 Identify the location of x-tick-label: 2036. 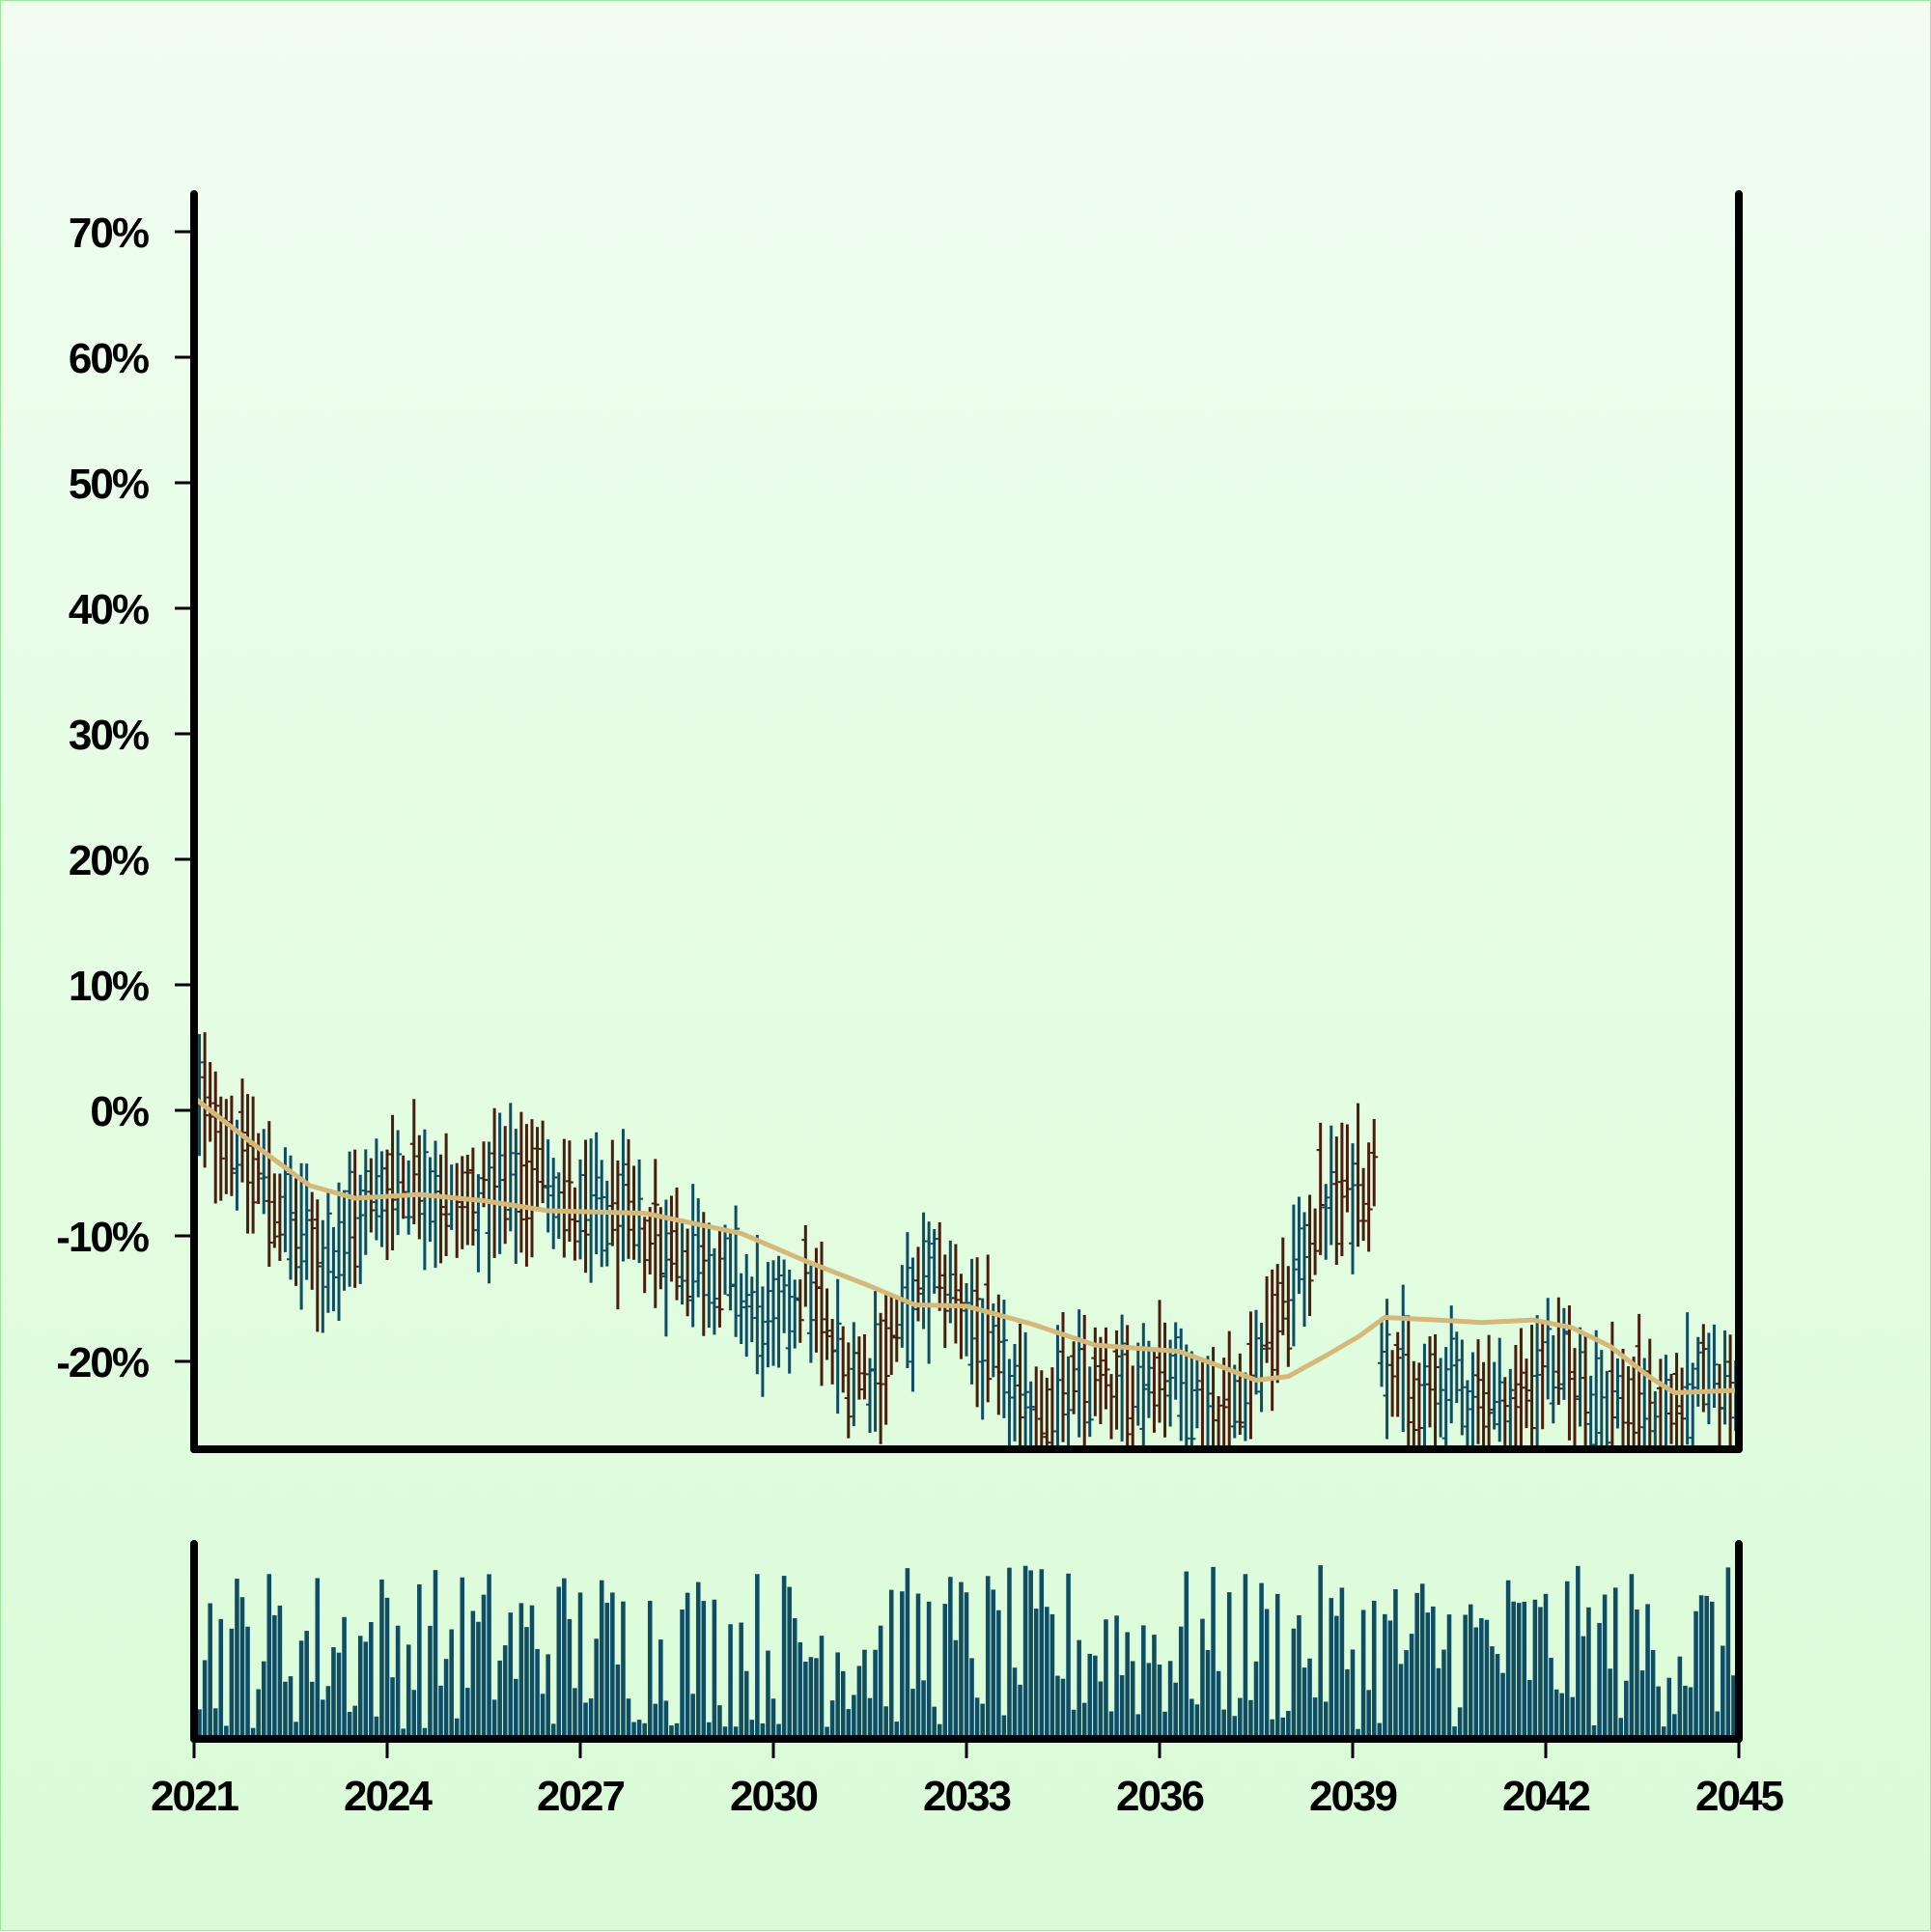
(1159, 1797).